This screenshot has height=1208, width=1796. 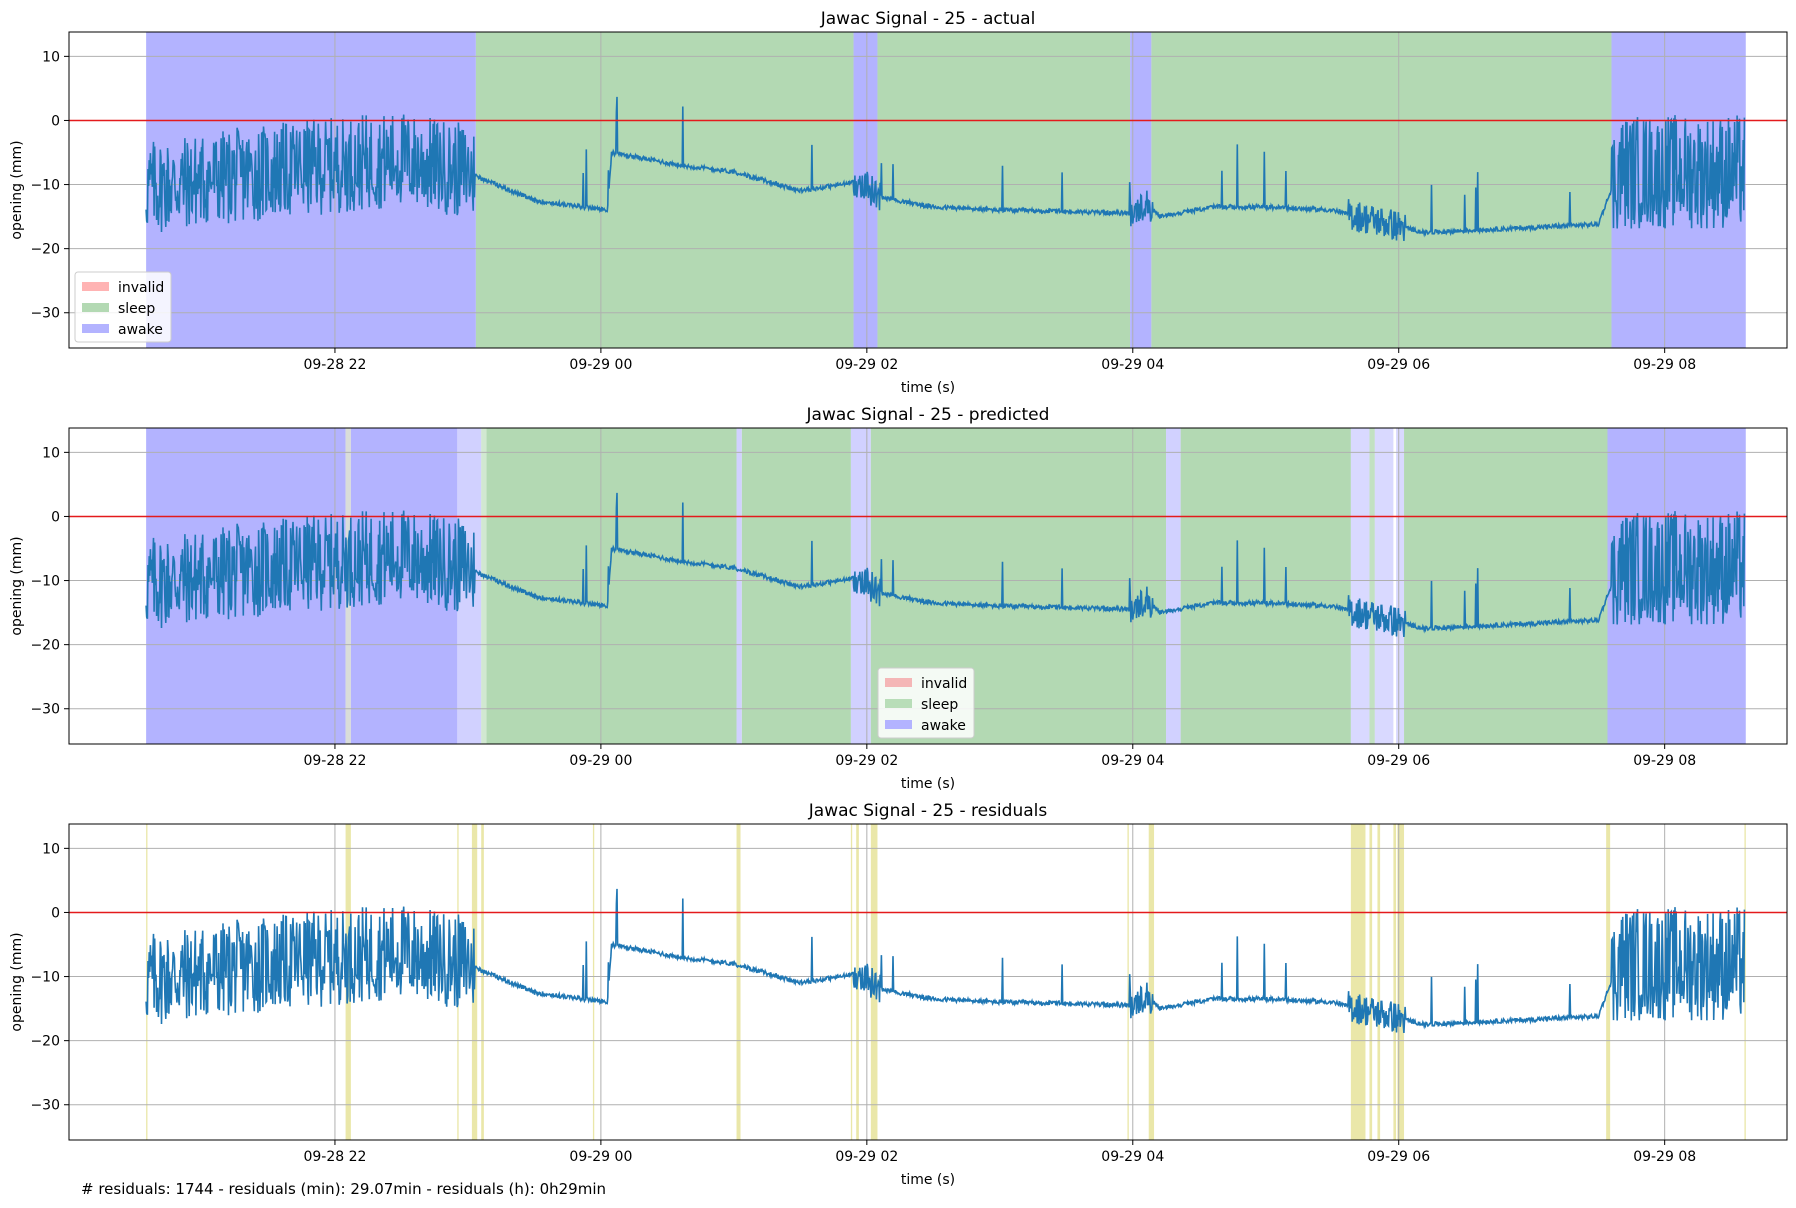 I want to click on chart-title: Jawac Signal - 25 - residuals, so click(x=928, y=811).